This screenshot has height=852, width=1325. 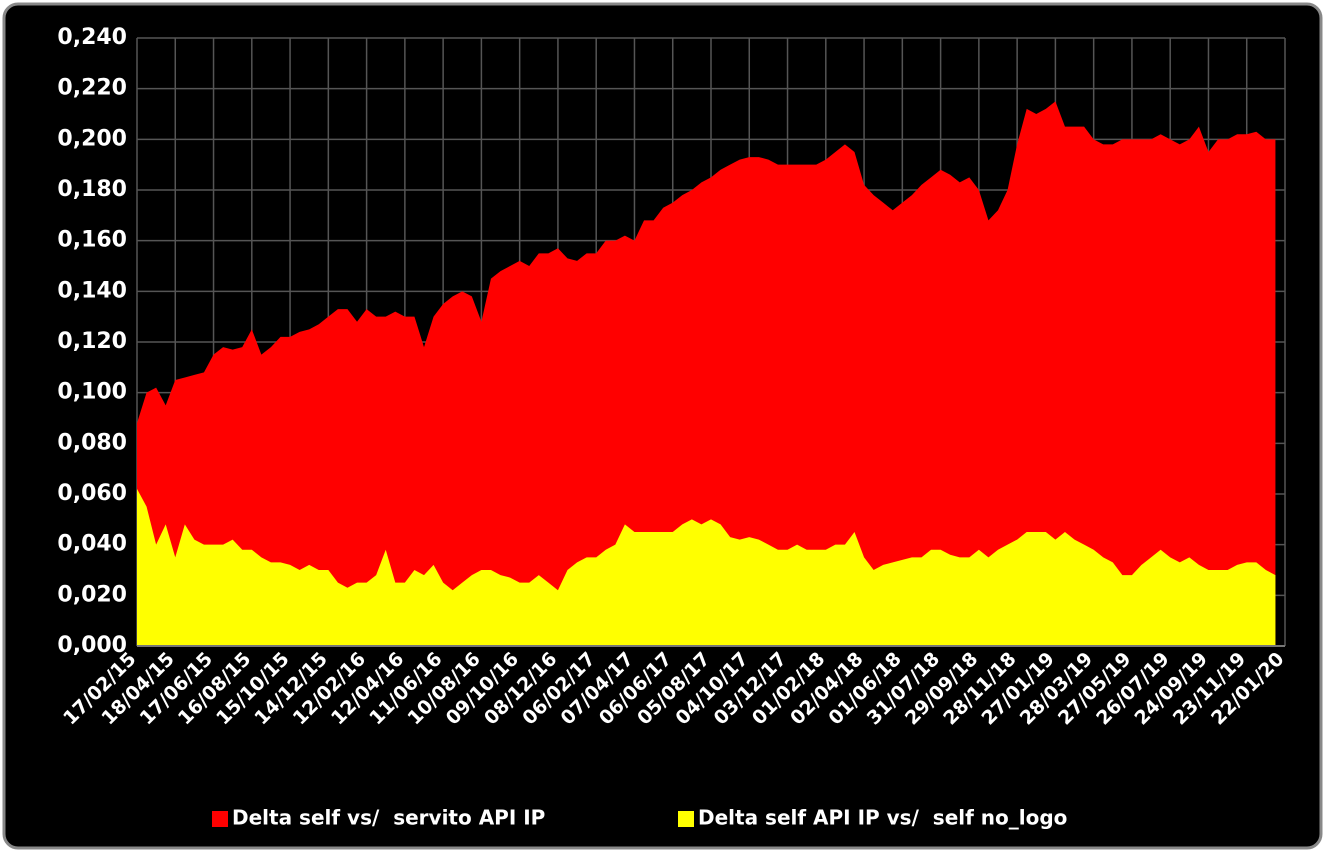 I want to click on y-tick-label: 0,000, so click(x=92, y=645).